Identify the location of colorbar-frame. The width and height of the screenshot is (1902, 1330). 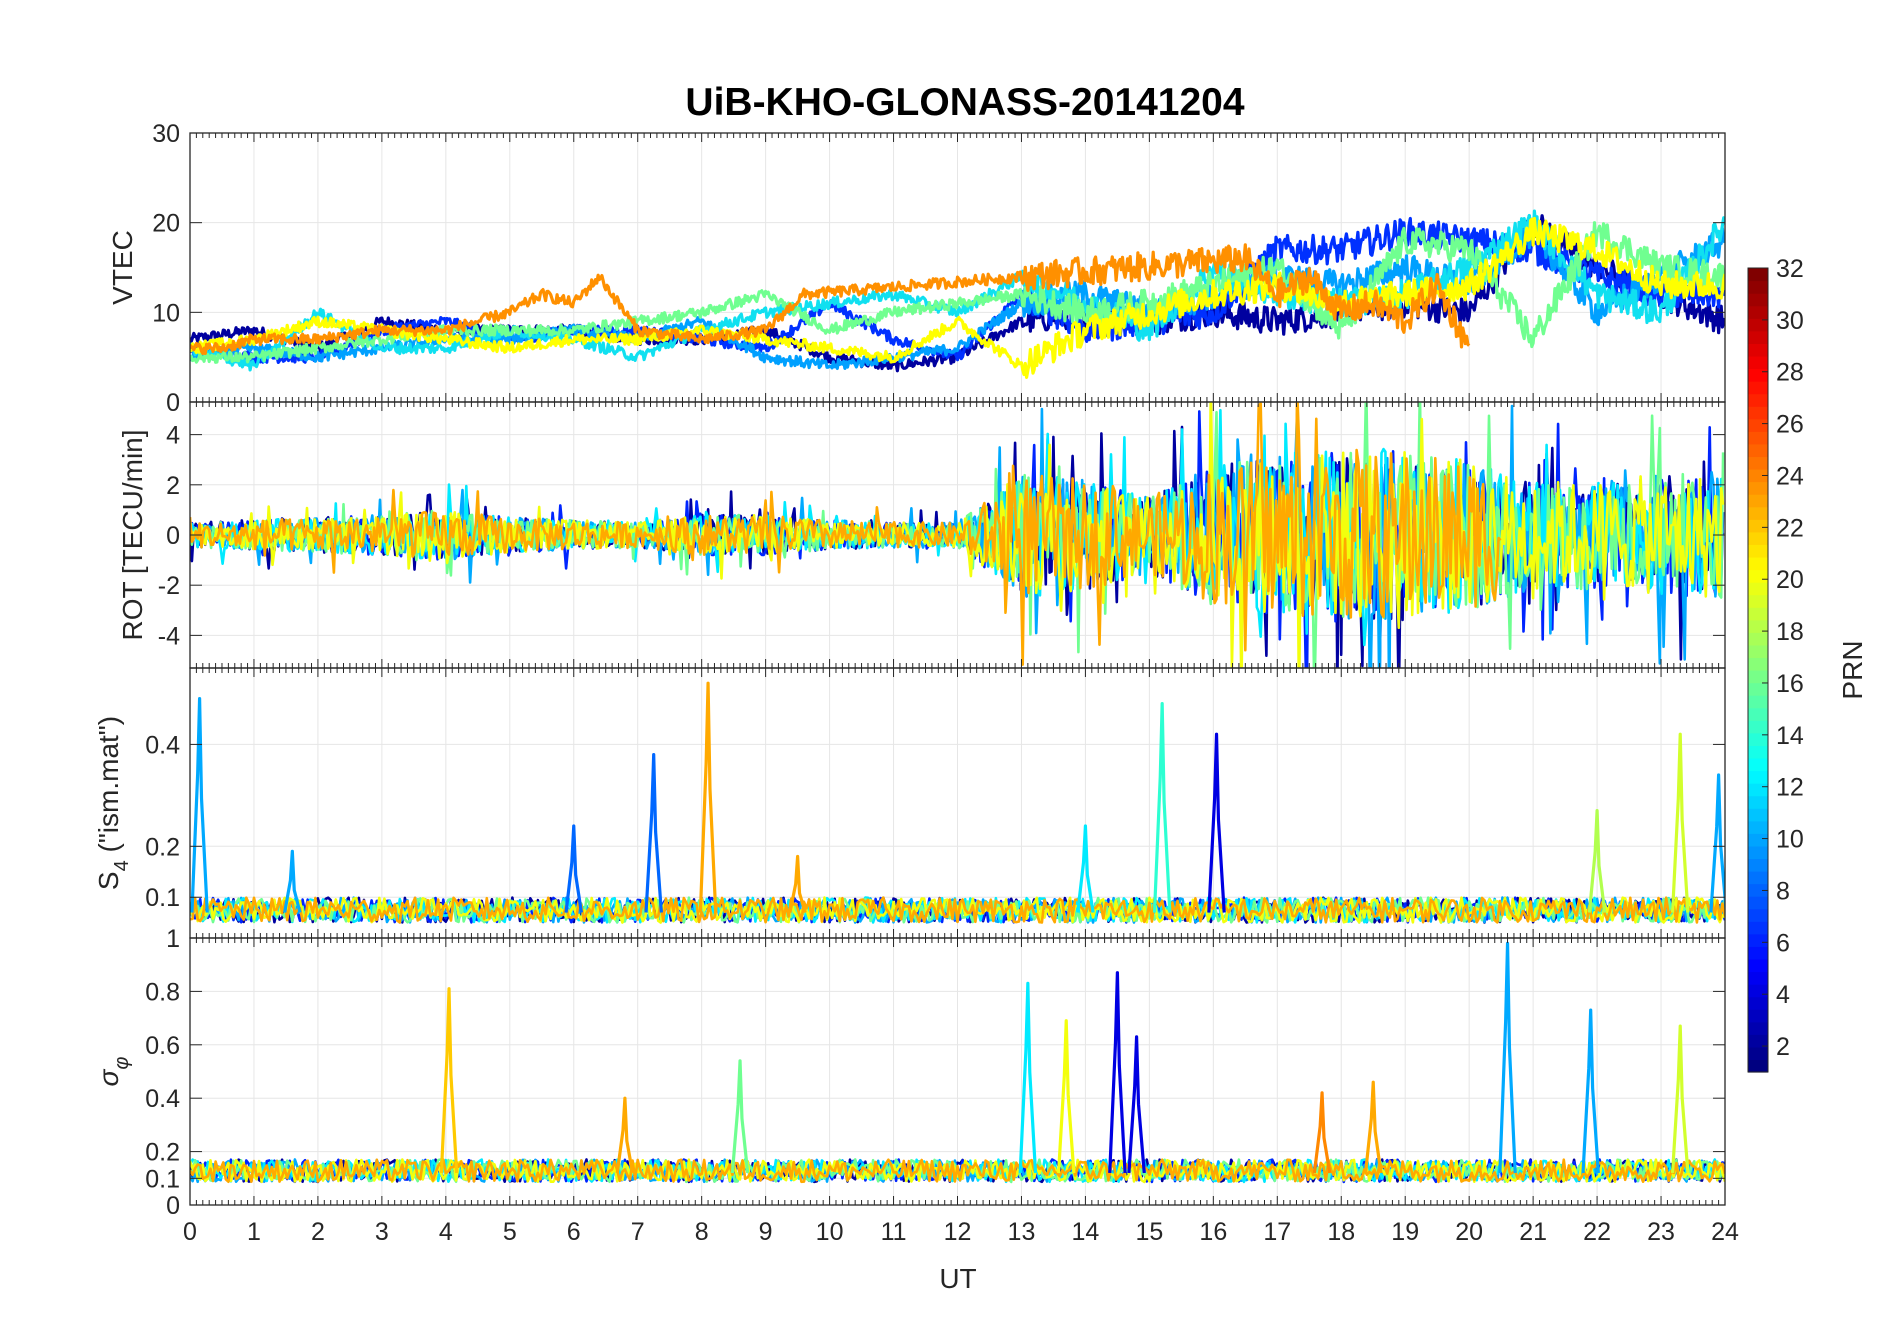
(1758, 670).